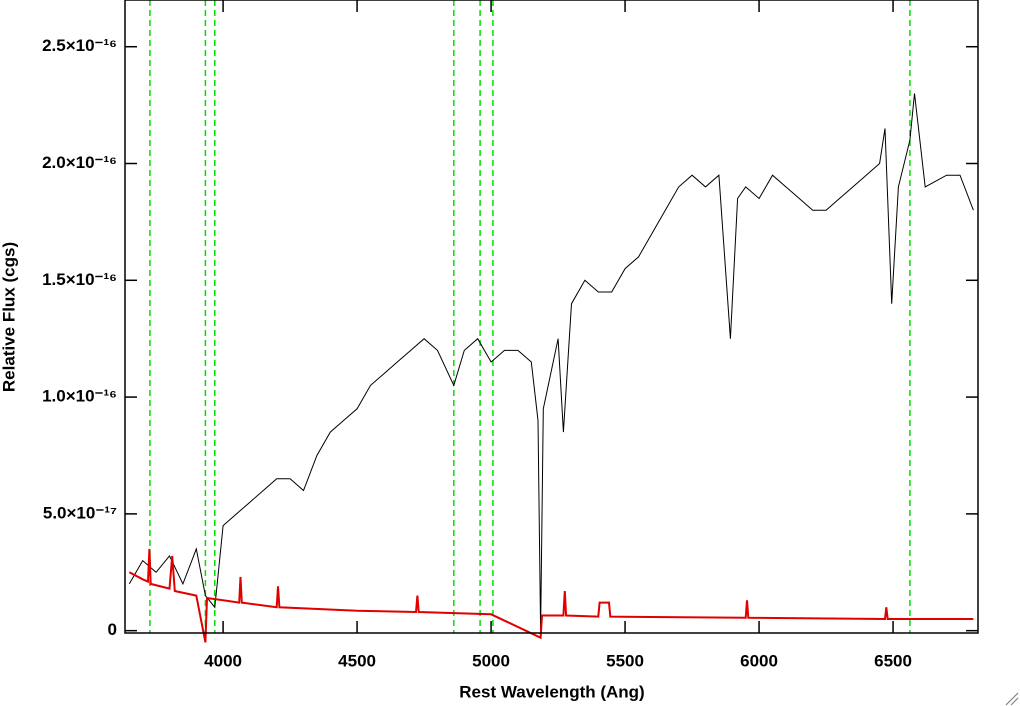 The height and width of the screenshot is (706, 1020). What do you see at coordinates (491, 660) in the screenshot?
I see `x-tick-label: 5000` at bounding box center [491, 660].